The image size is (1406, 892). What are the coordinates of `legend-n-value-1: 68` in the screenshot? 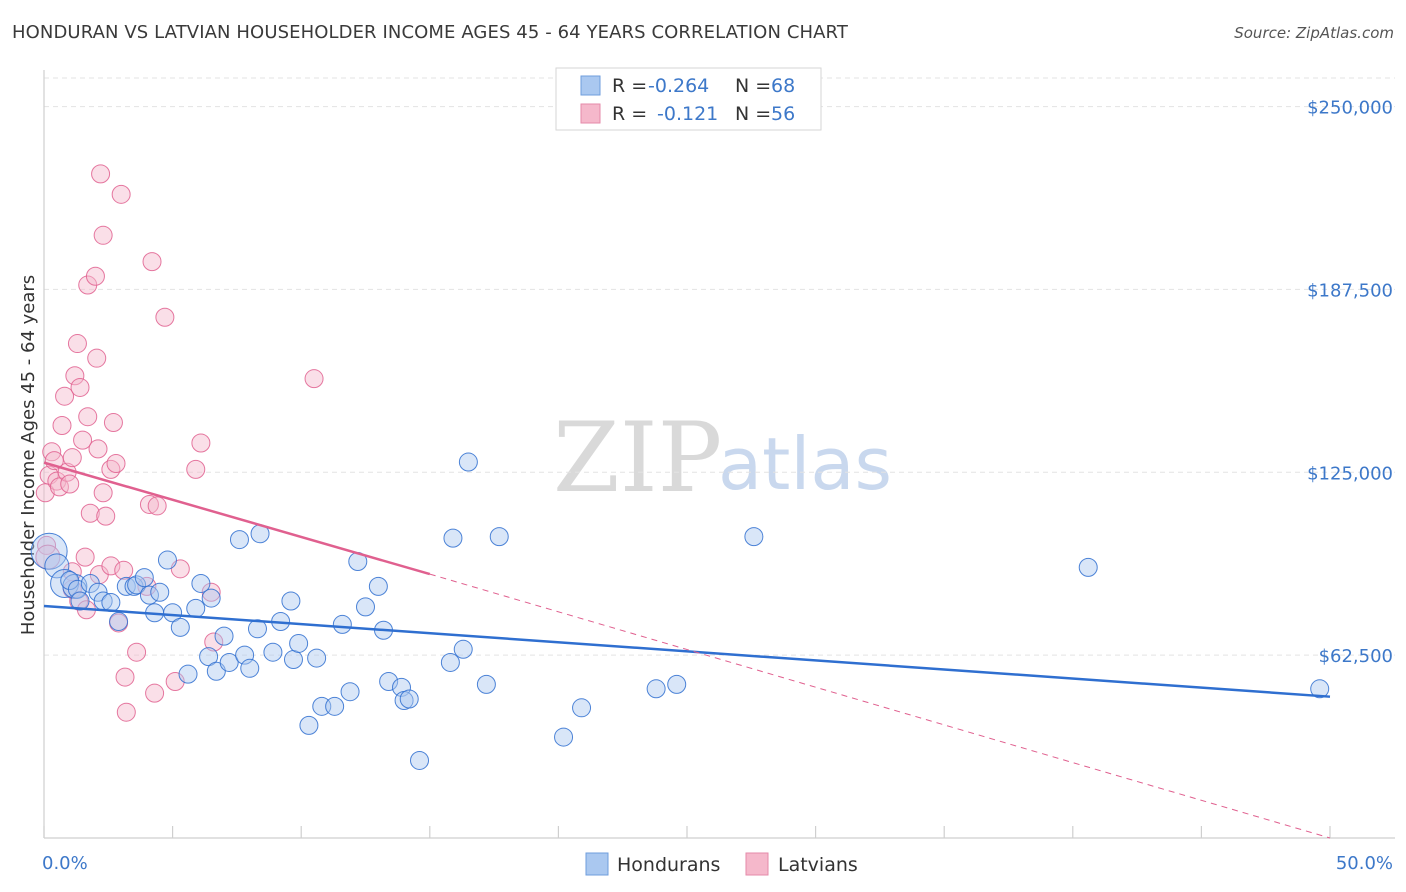 It's located at (783, 86).